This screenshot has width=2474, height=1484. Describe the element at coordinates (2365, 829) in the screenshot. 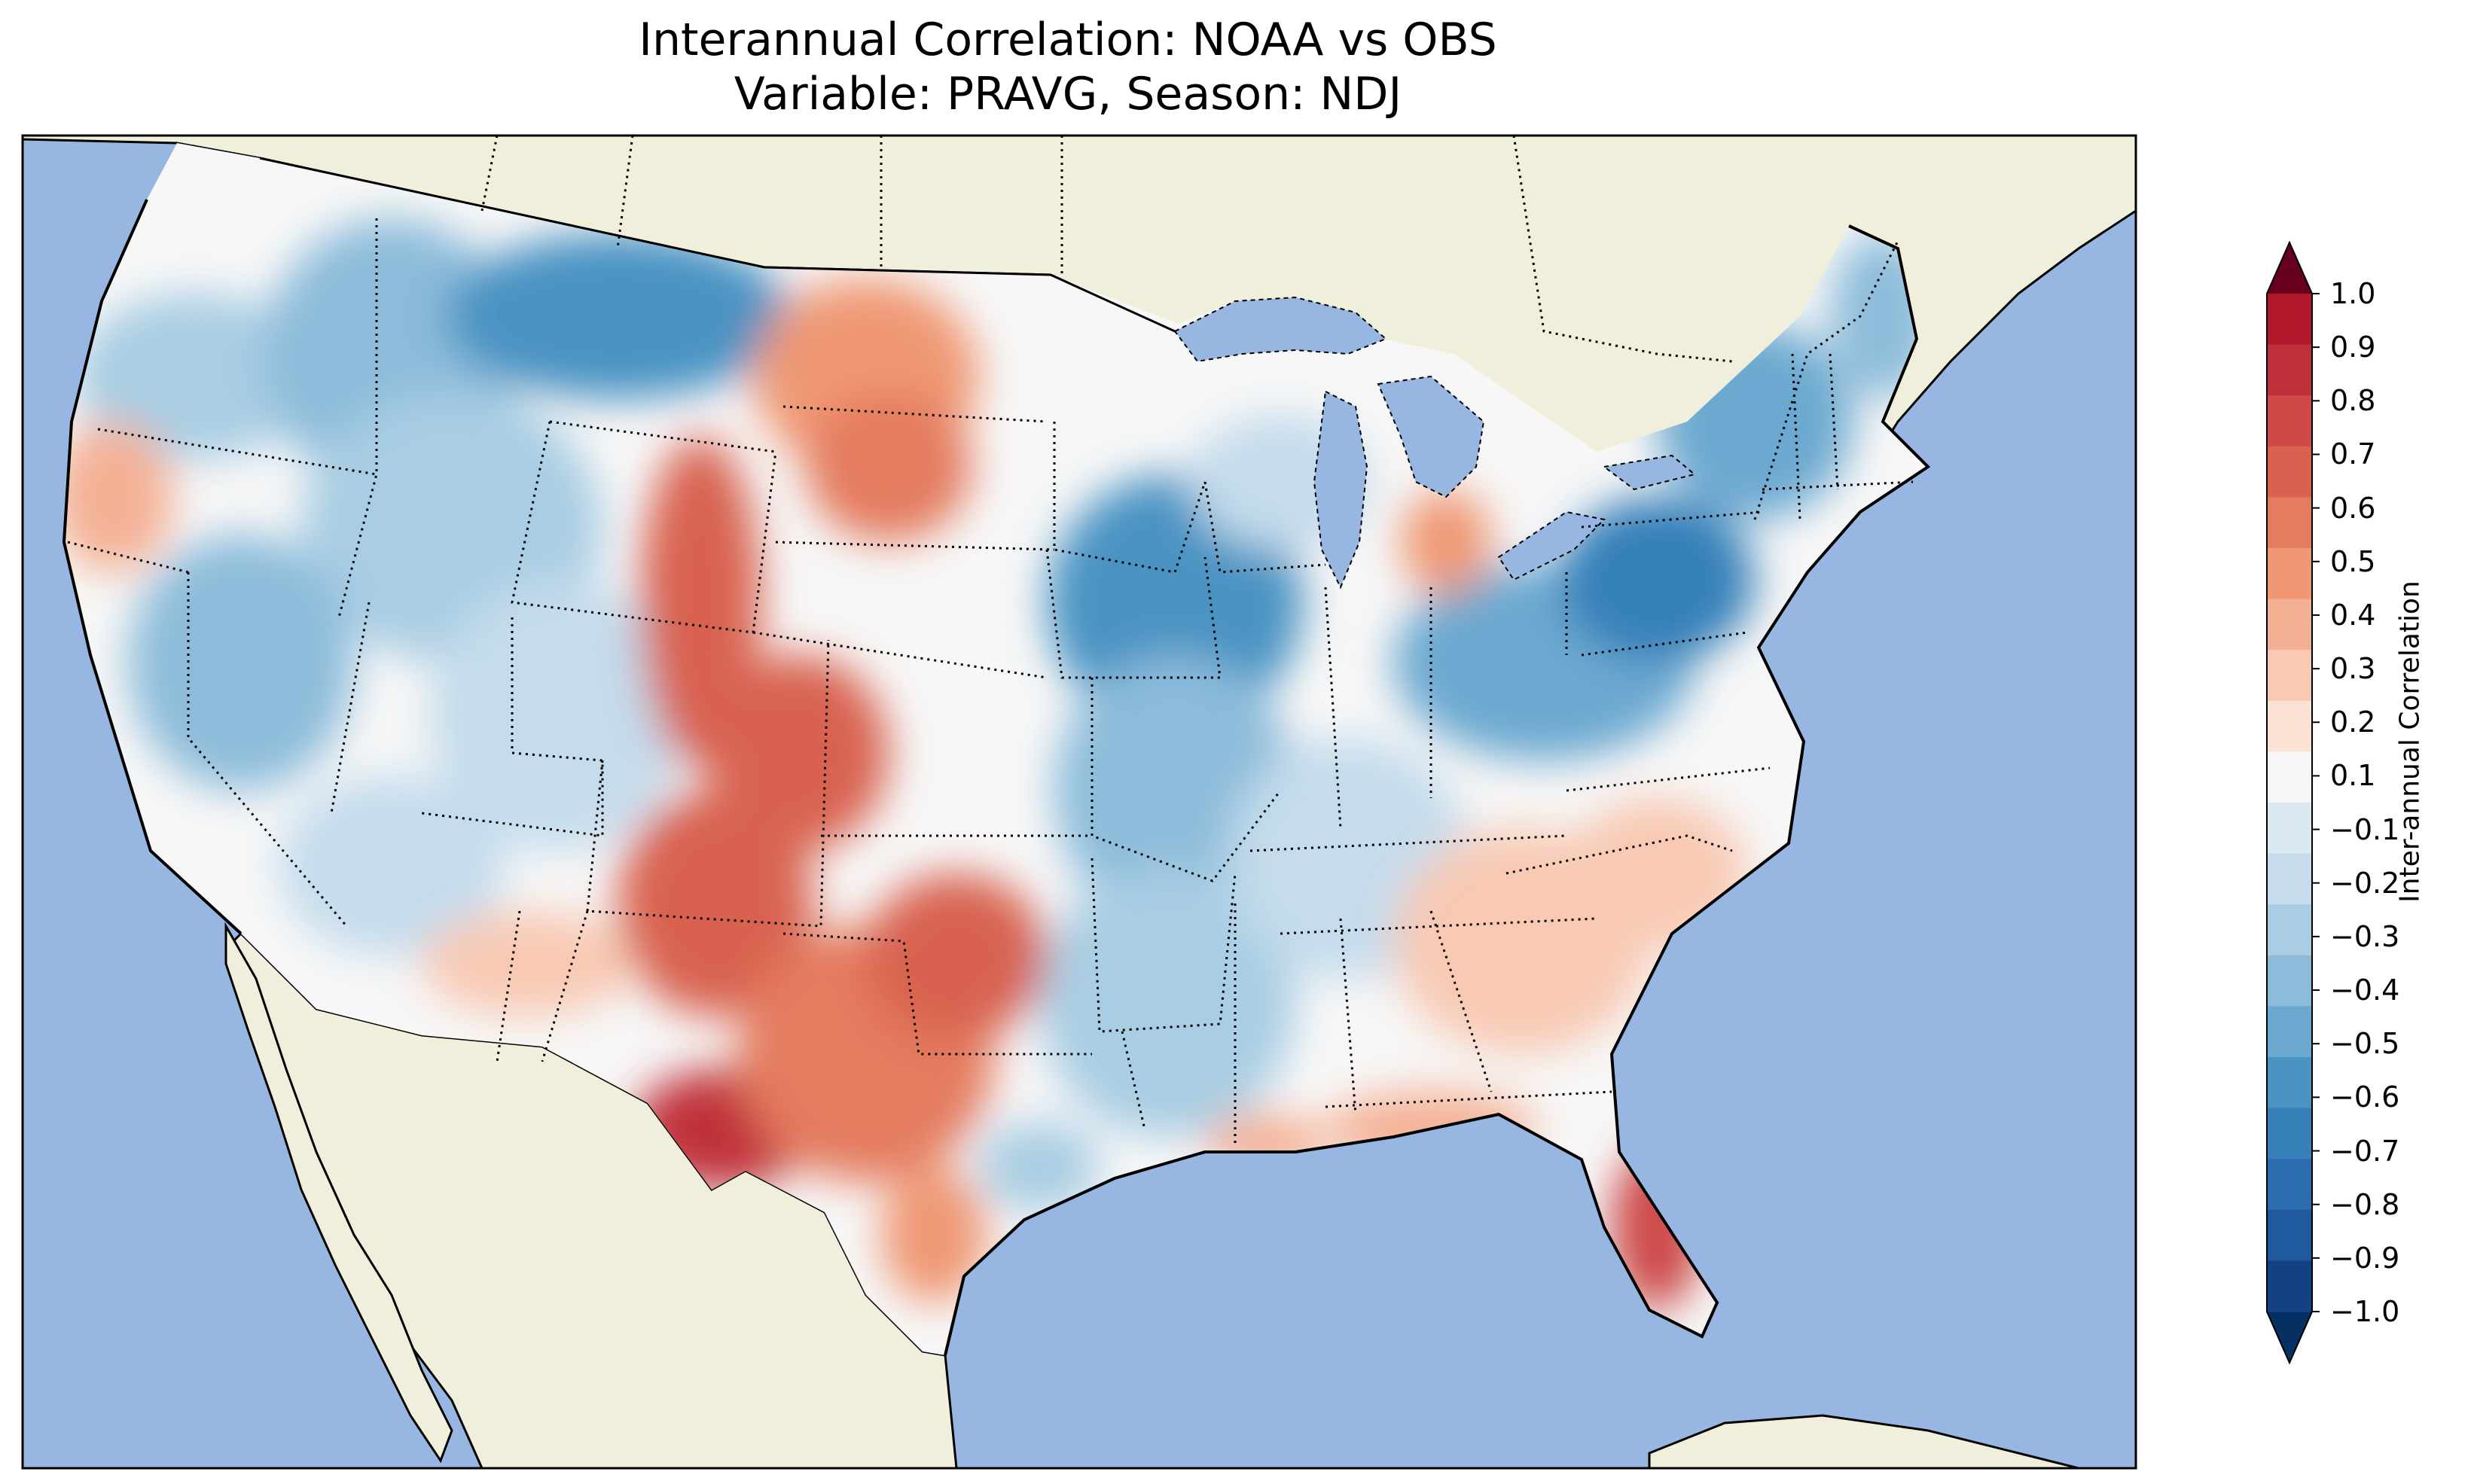

I see `colorbar-tick-label: −0.1` at that location.